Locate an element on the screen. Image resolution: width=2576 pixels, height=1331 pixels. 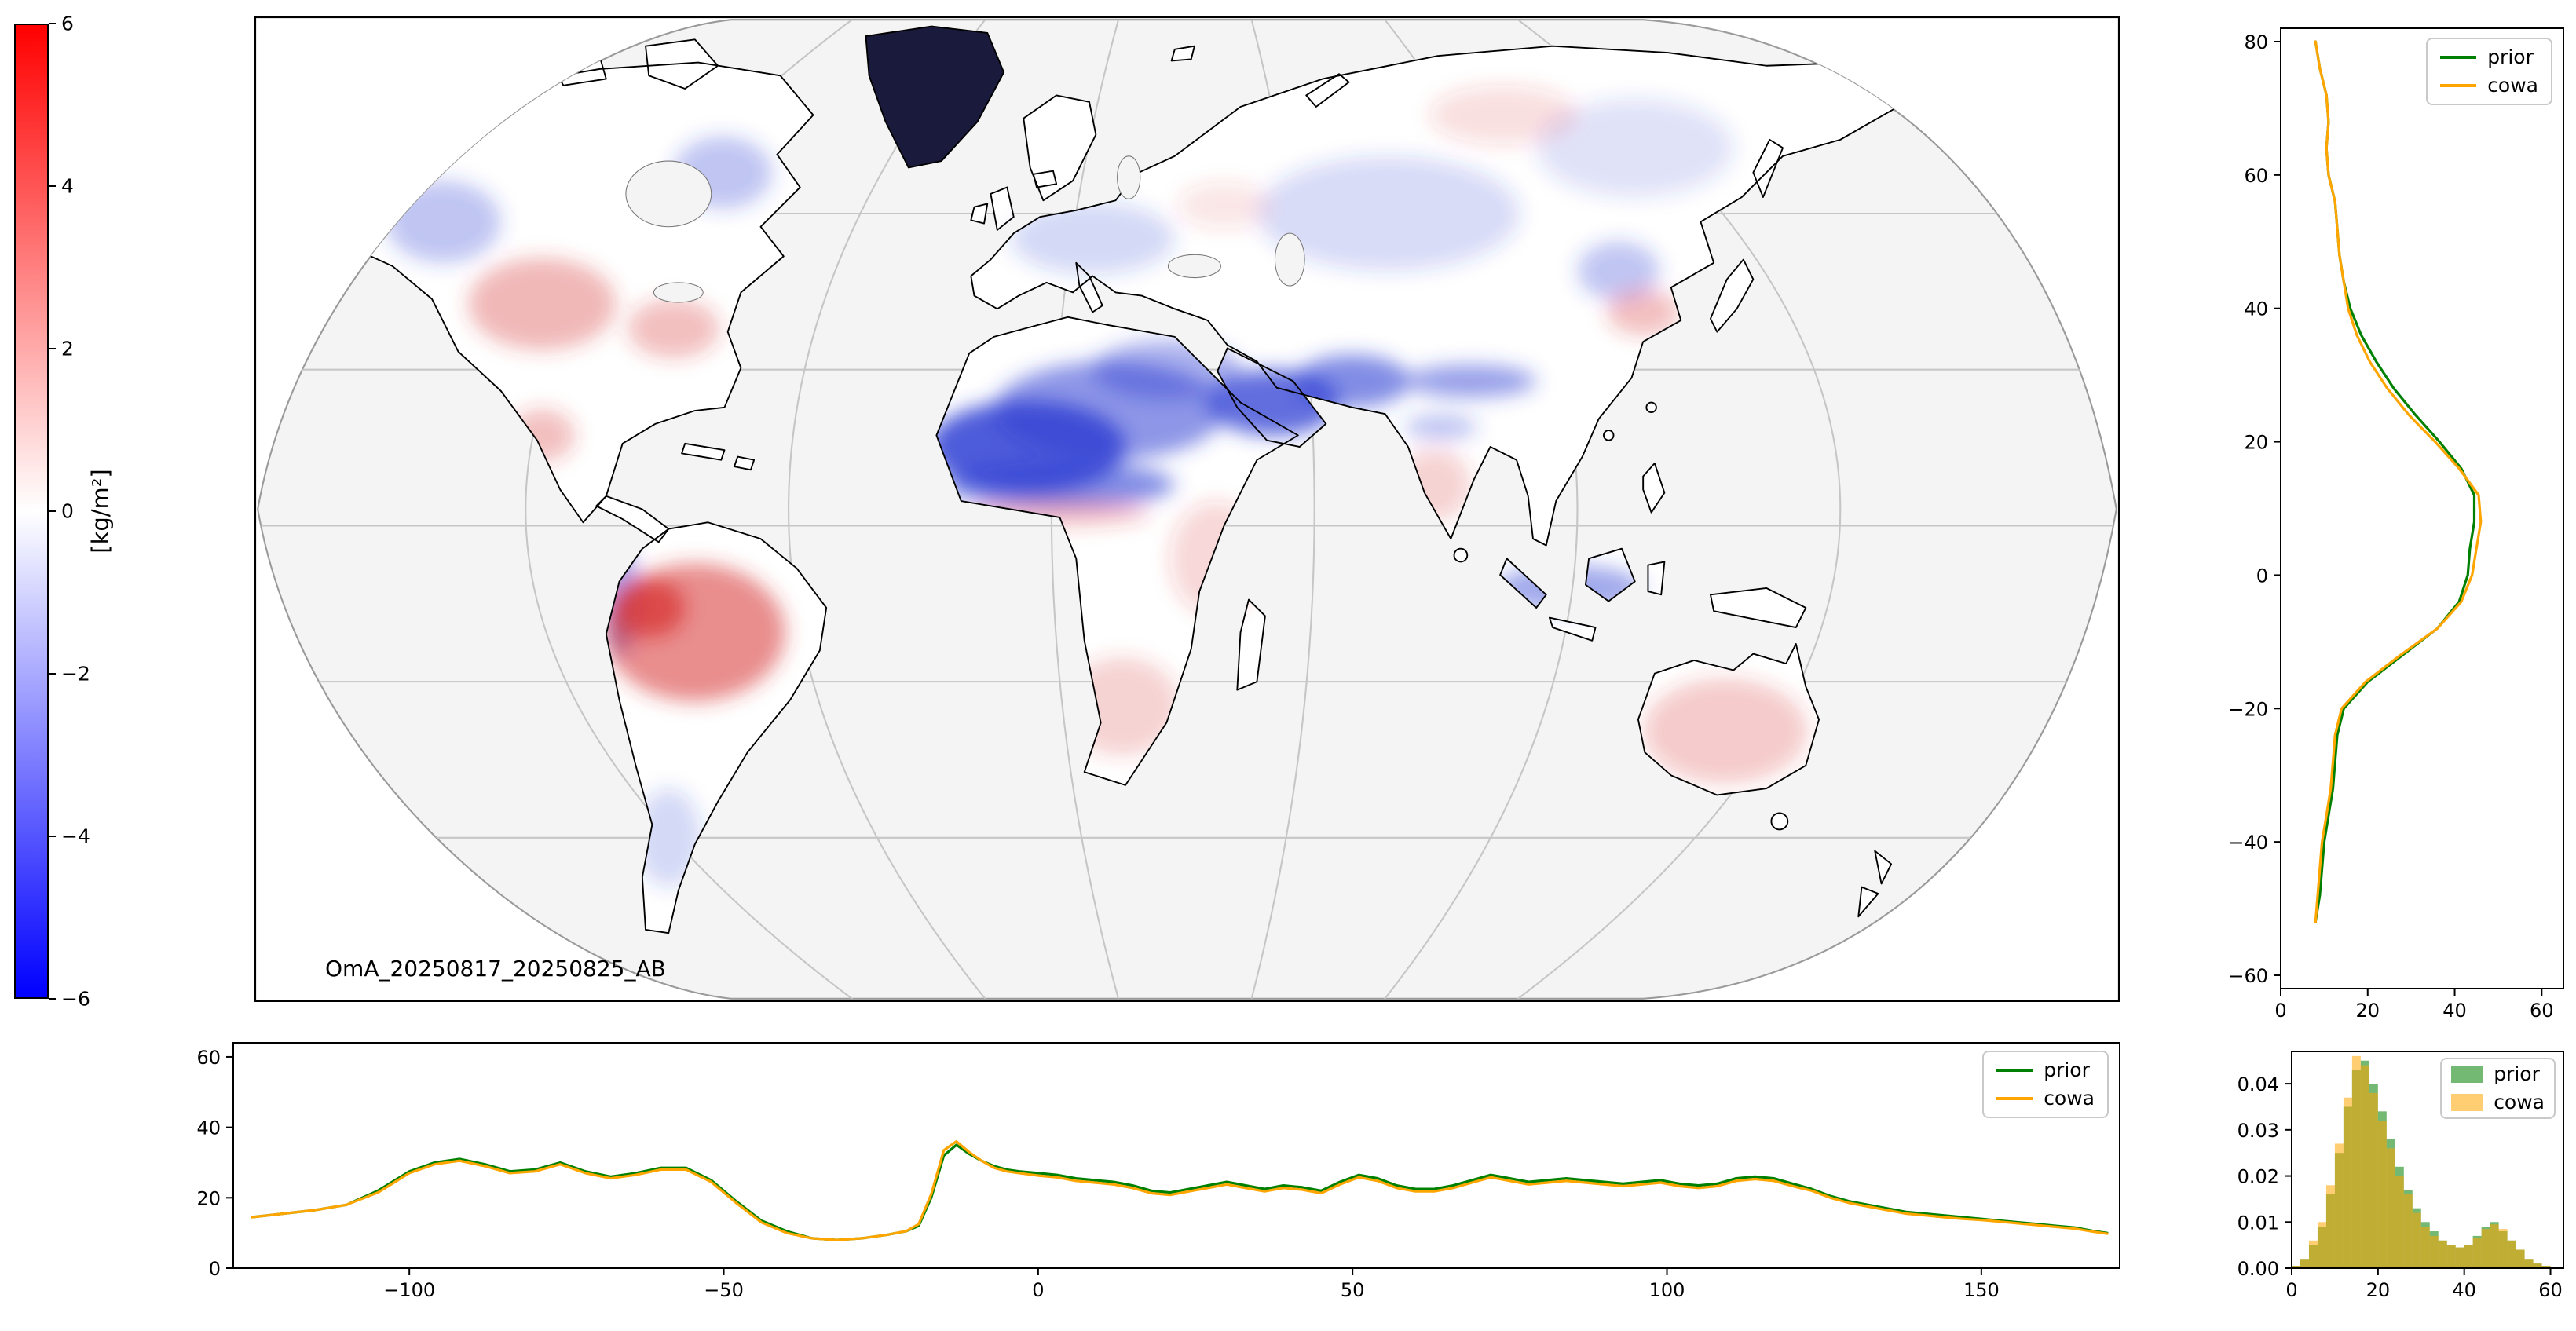
histogram-legend: prior cowa is located at coordinates (2498, 1088).